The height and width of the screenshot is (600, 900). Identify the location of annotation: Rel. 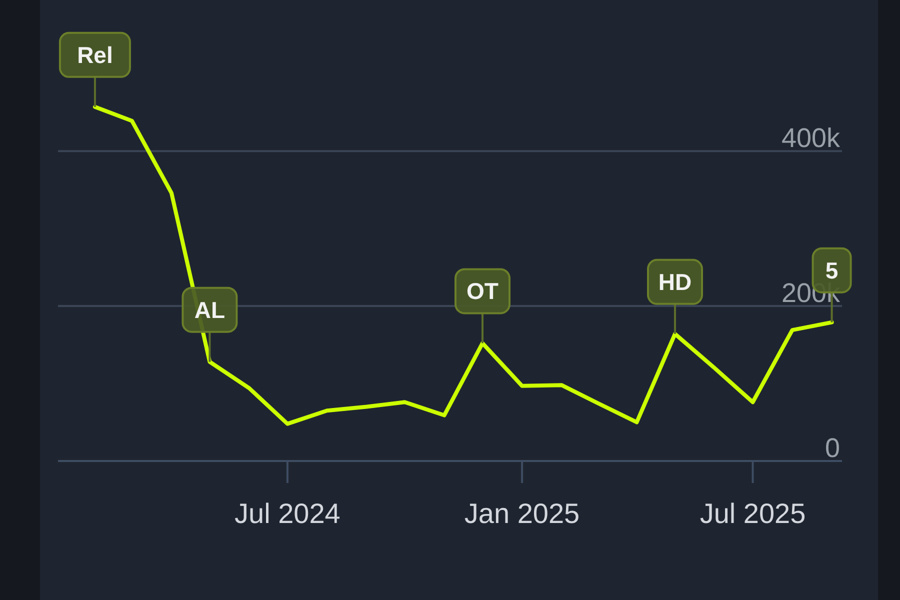
(95, 55).